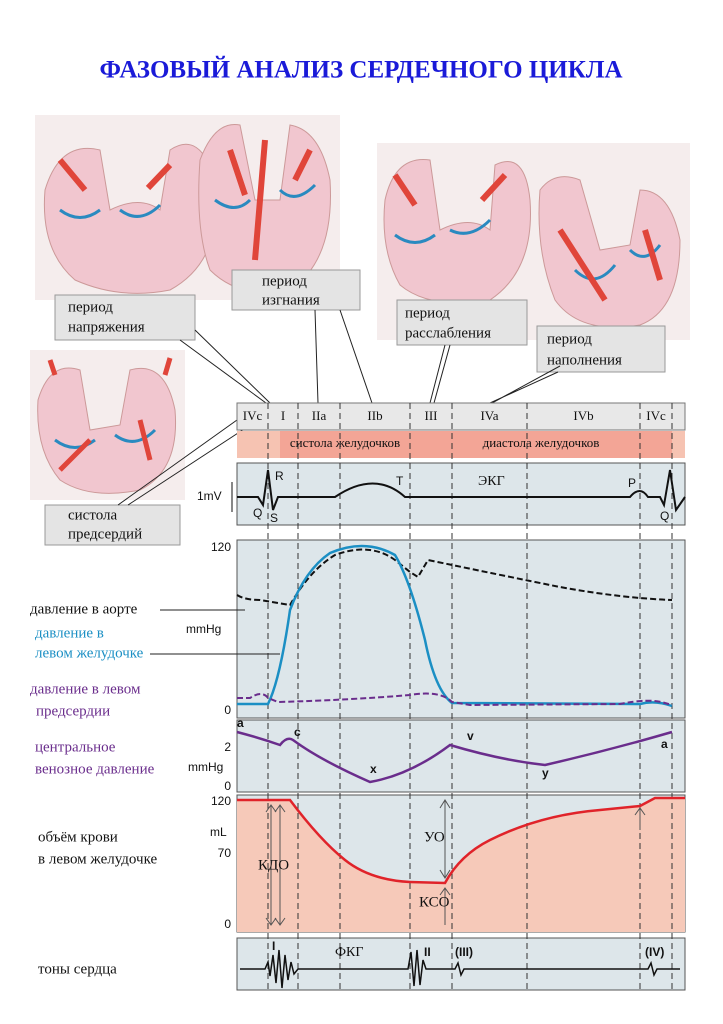 This screenshot has width=723, height=1024. I want to click on callout-text: наполнения, so click(584, 360).